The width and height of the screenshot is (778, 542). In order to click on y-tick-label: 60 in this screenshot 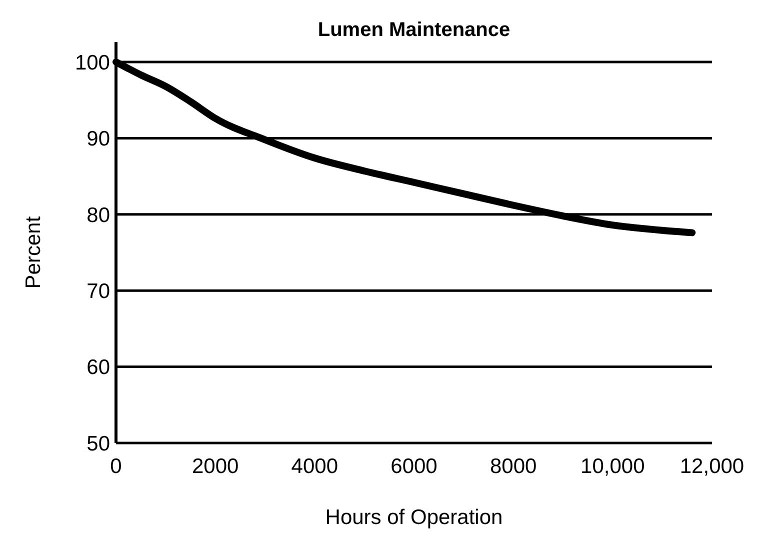, I will do `click(98, 368)`.